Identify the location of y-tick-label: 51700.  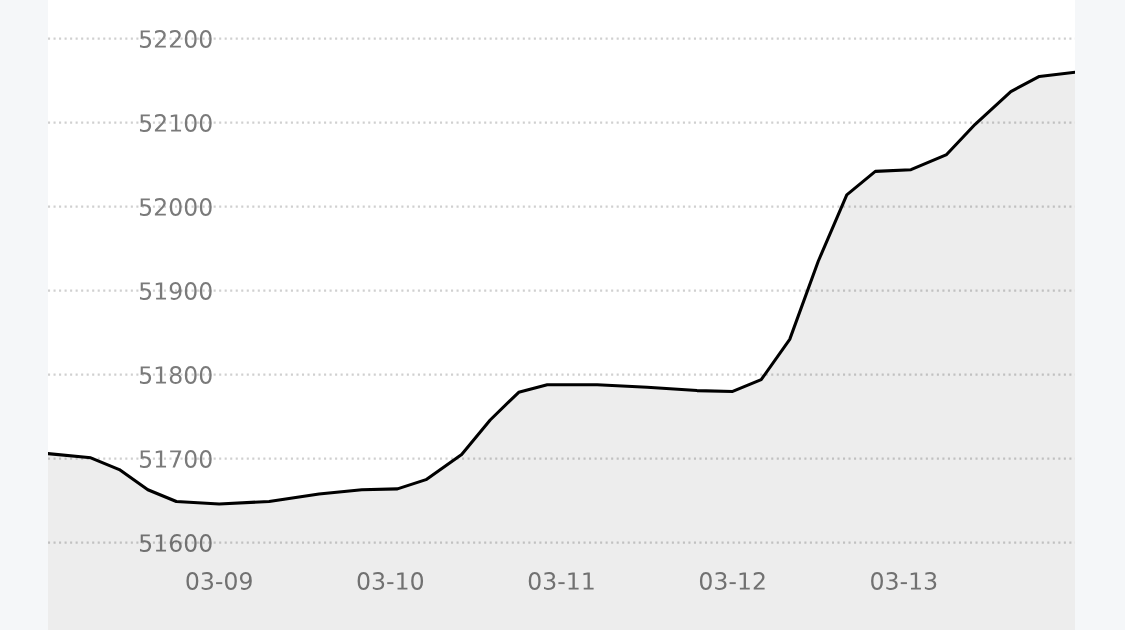
(175, 459).